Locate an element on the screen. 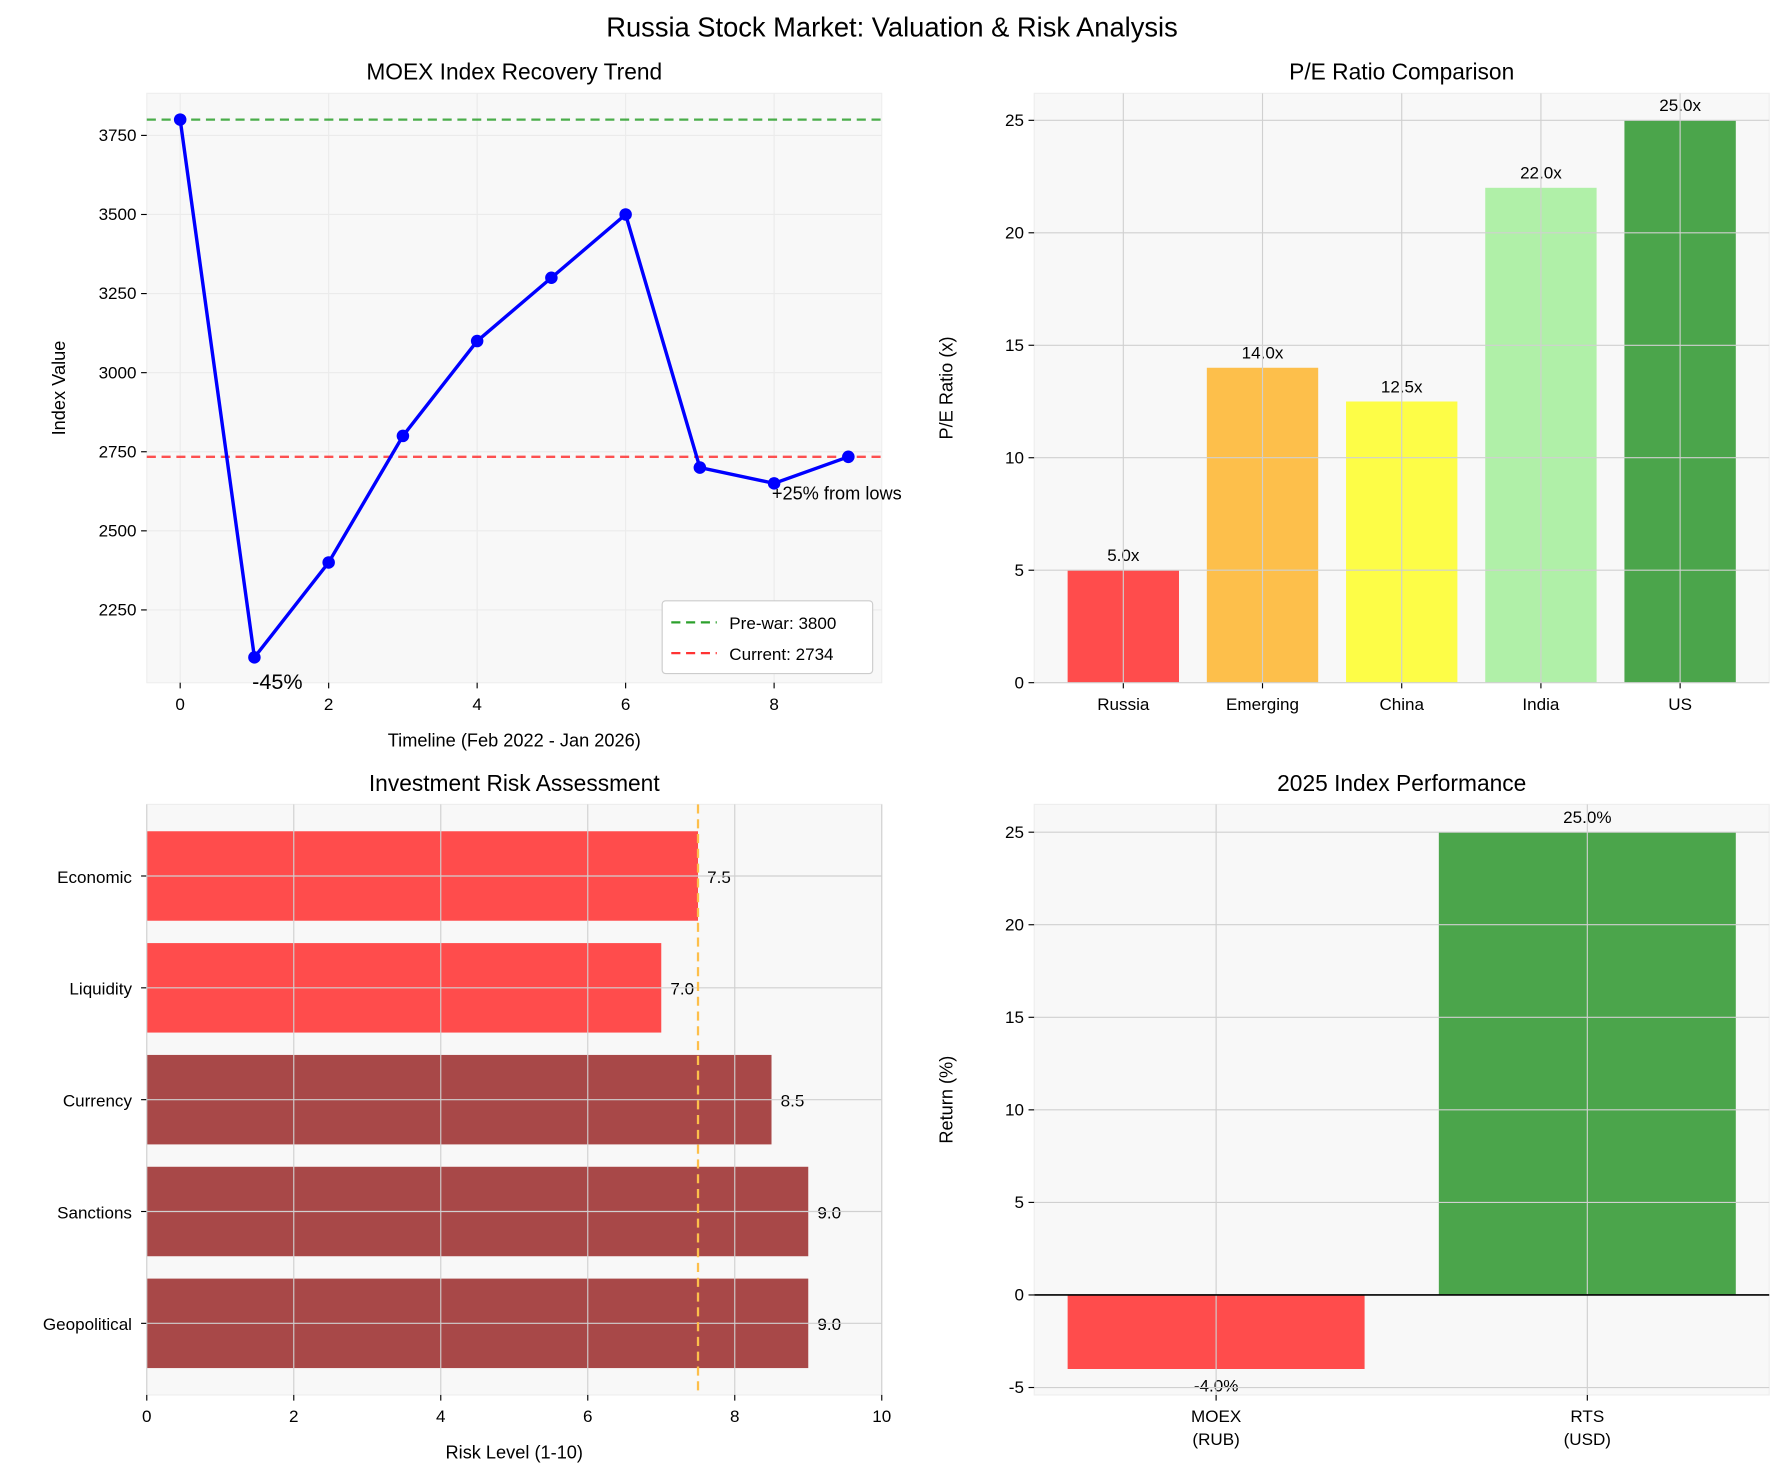  data-label: 8.5 is located at coordinates (793, 1100).